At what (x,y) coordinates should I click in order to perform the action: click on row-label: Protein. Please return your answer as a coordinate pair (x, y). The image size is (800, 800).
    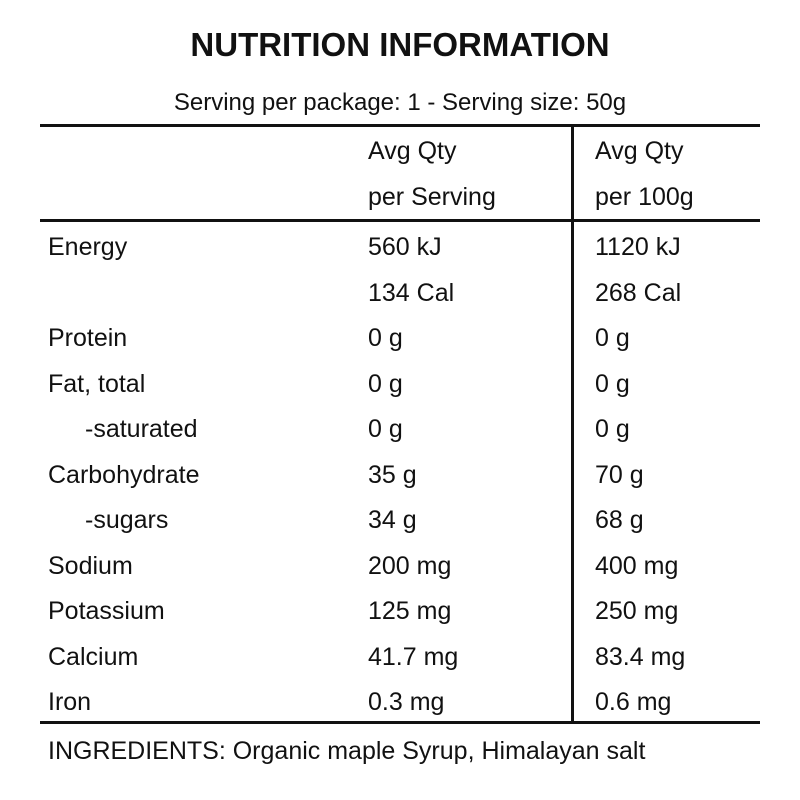
    Looking at the image, I should click on (88, 338).